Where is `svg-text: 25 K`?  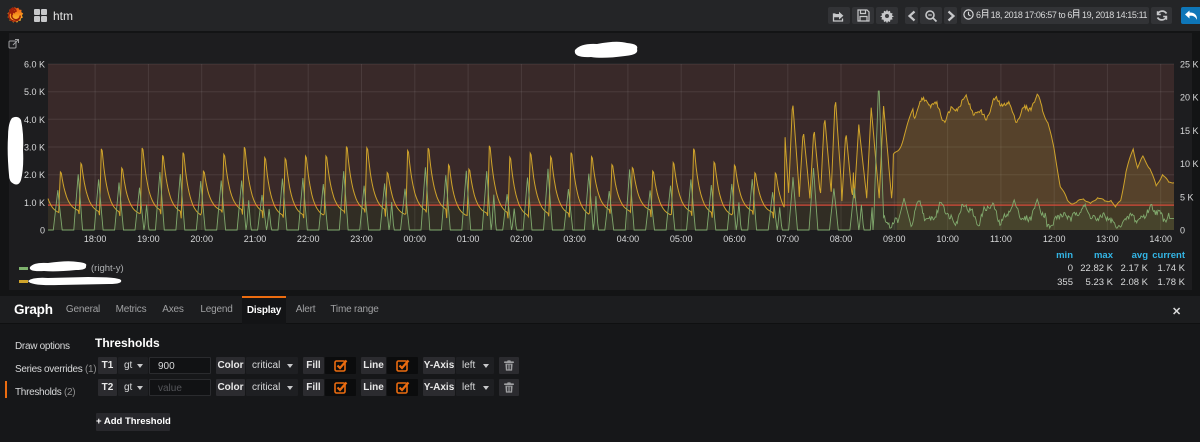 svg-text: 25 K is located at coordinates (1189, 65).